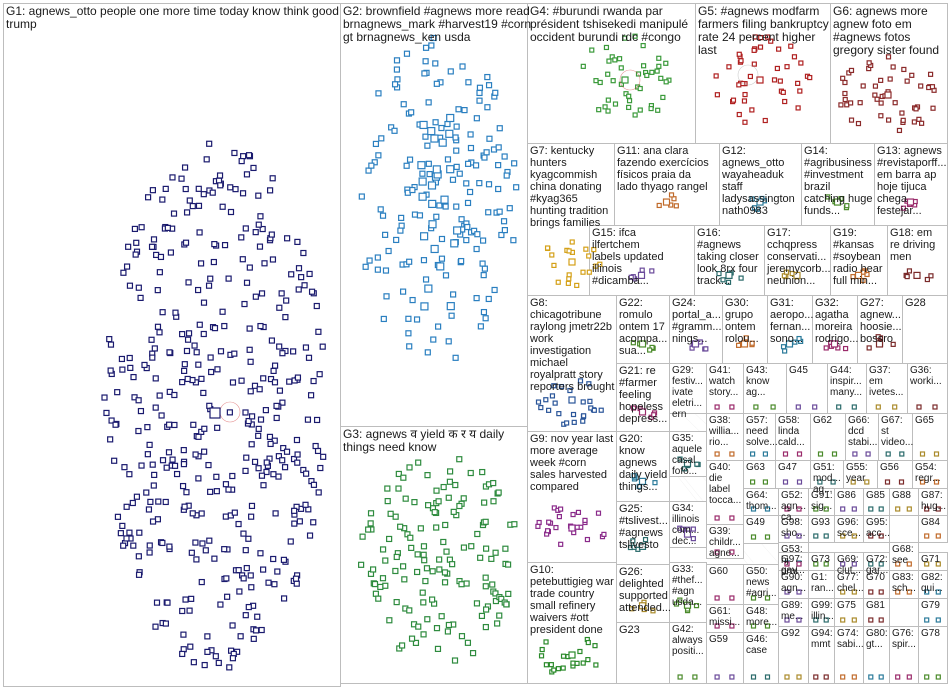 This screenshot has width=950, height=688. I want to click on group-label-line: hoje tijuca, so click(902, 187).